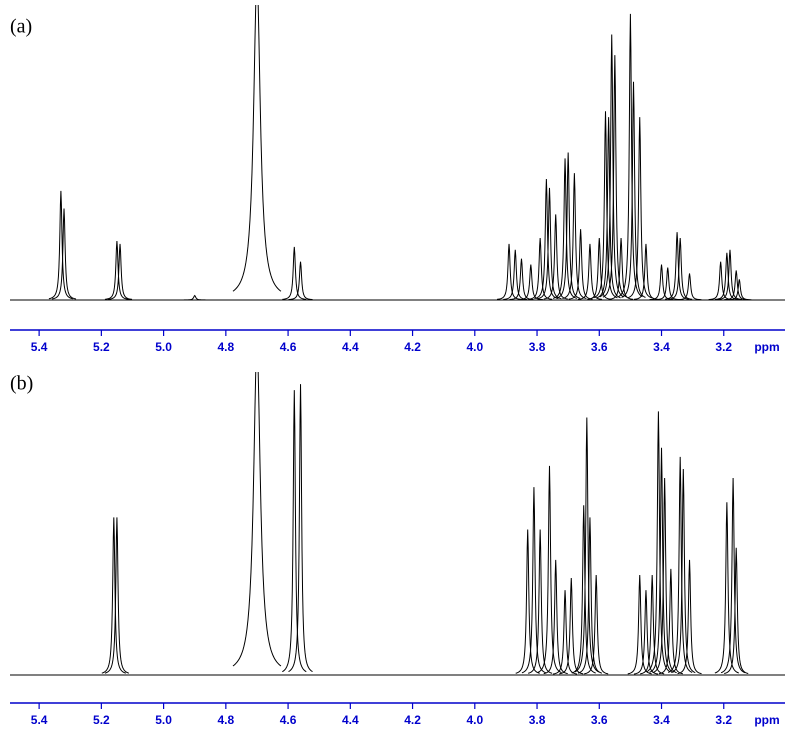  Describe the element at coordinates (21, 27) in the screenshot. I see `panel-label: (a)` at that location.